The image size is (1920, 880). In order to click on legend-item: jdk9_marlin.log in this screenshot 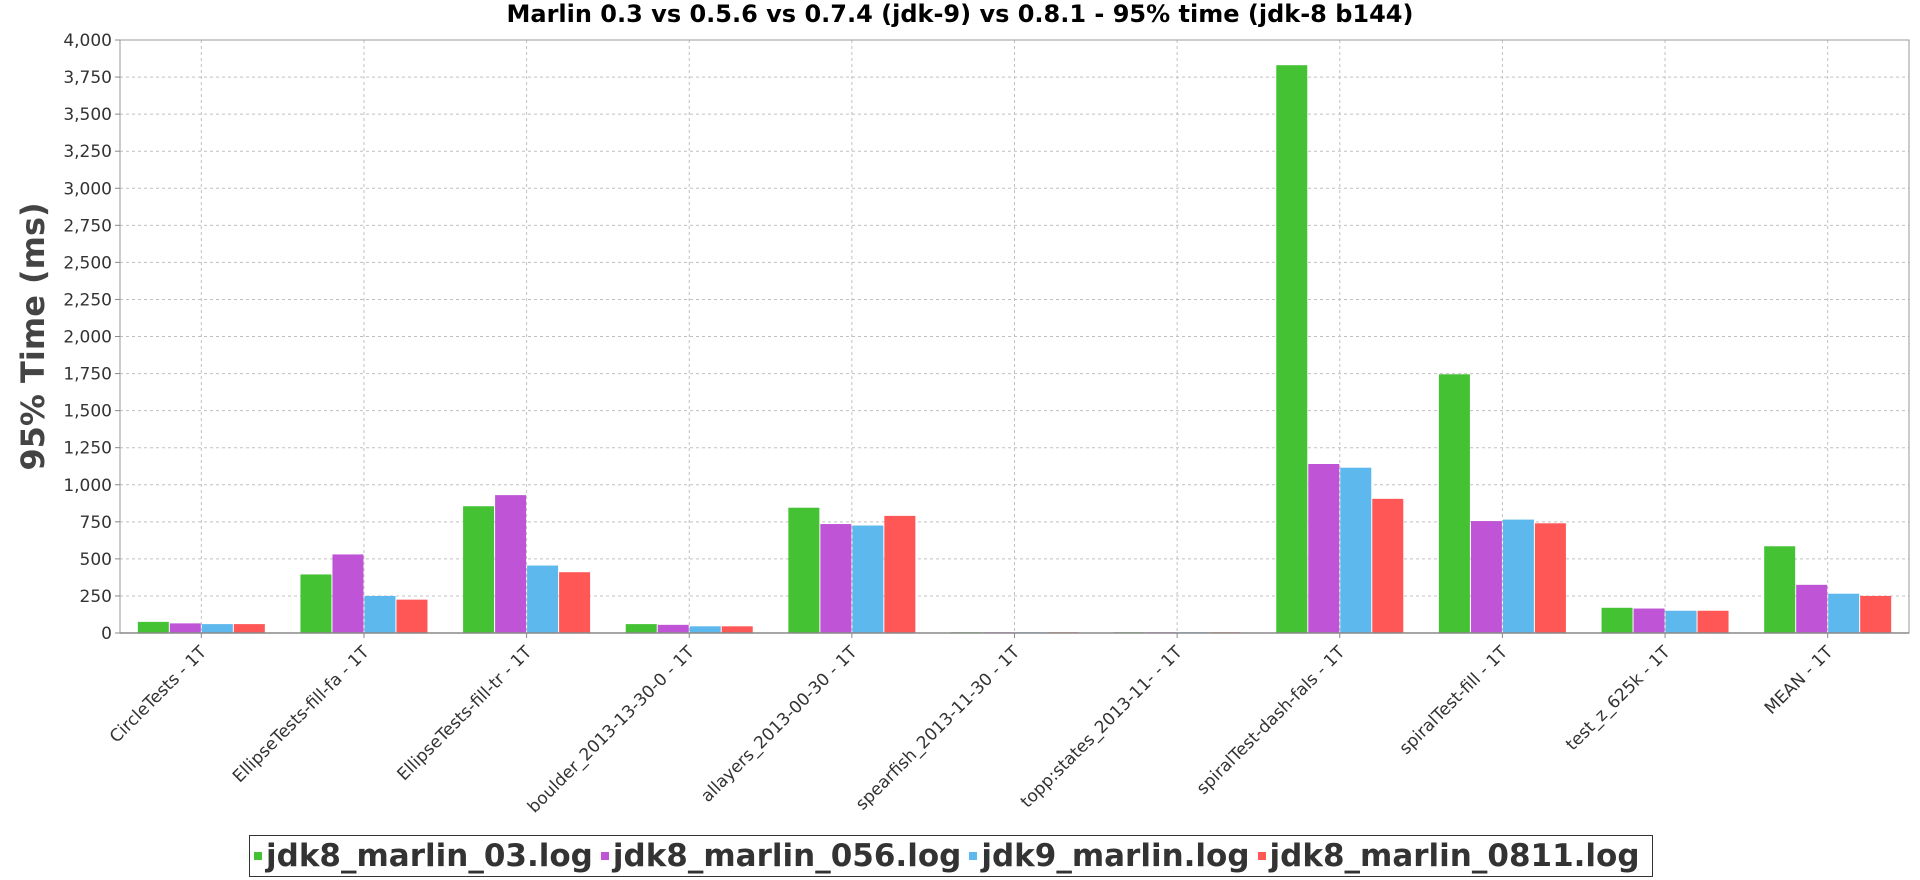, I will do `click(1109, 856)`.